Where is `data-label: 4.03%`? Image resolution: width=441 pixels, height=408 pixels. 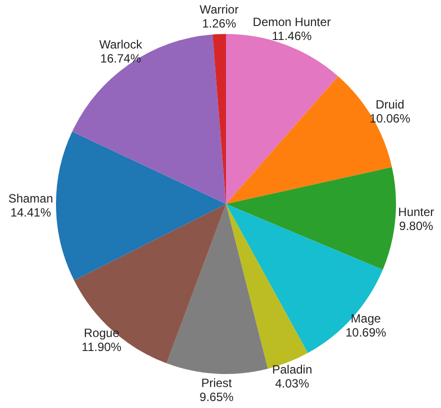 data-label: 4.03% is located at coordinates (292, 383).